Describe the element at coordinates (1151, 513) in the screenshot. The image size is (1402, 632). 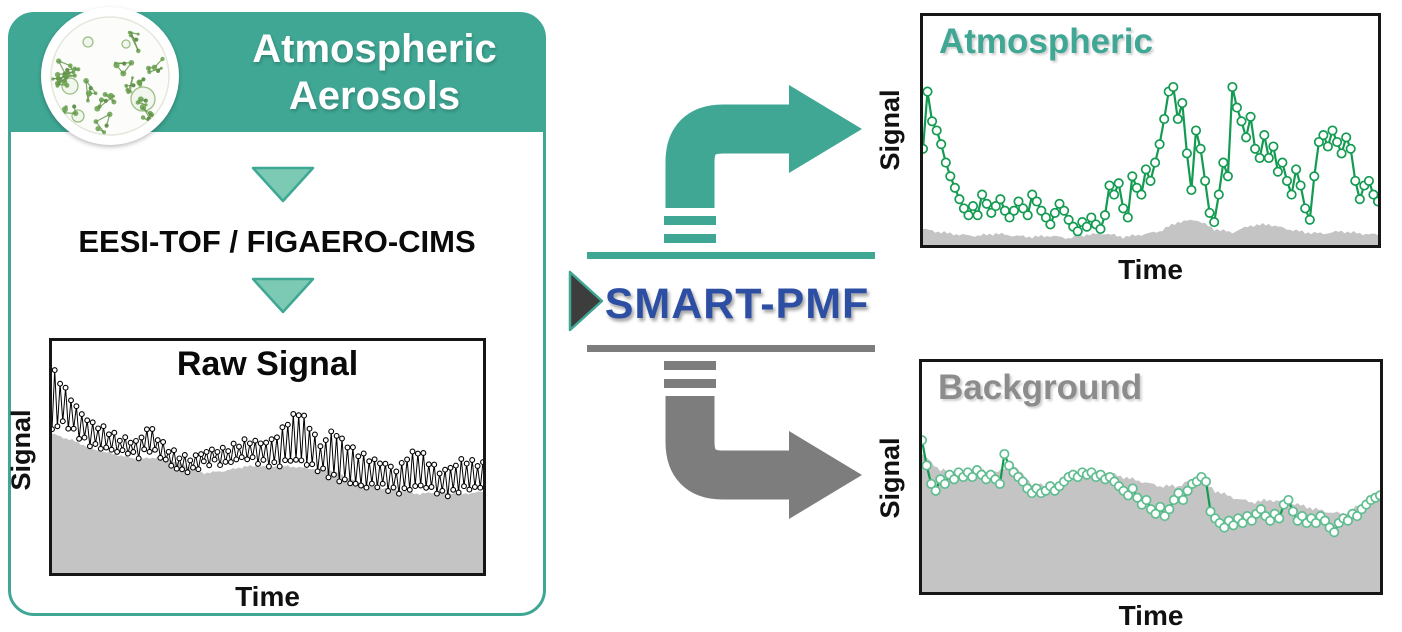
I see `background-plot-canvas` at that location.